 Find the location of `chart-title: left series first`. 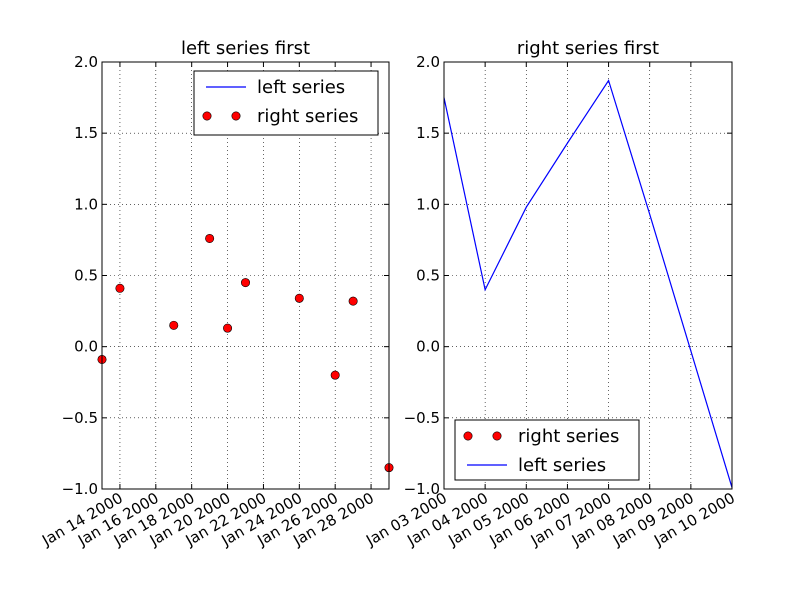

chart-title: left series first is located at coordinates (245, 48).